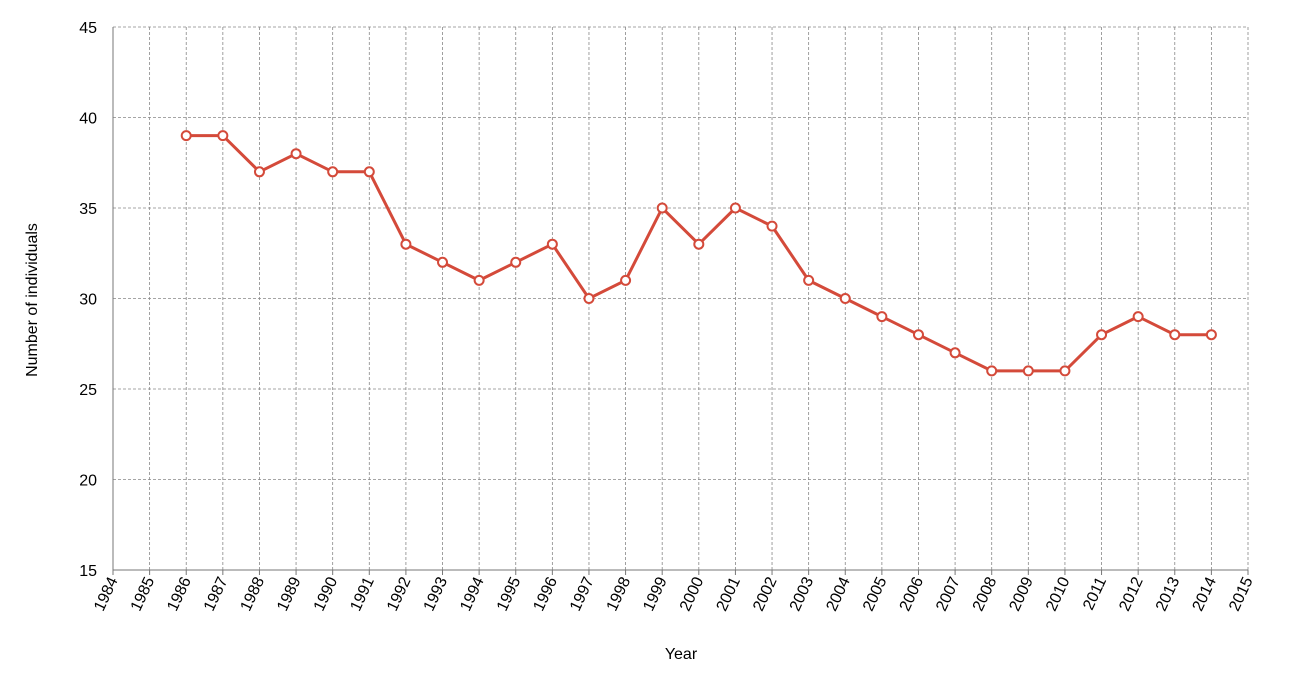 The width and height of the screenshot is (1293, 687). Describe the element at coordinates (216, 594) in the screenshot. I see `x-tick-label: 1987` at that location.